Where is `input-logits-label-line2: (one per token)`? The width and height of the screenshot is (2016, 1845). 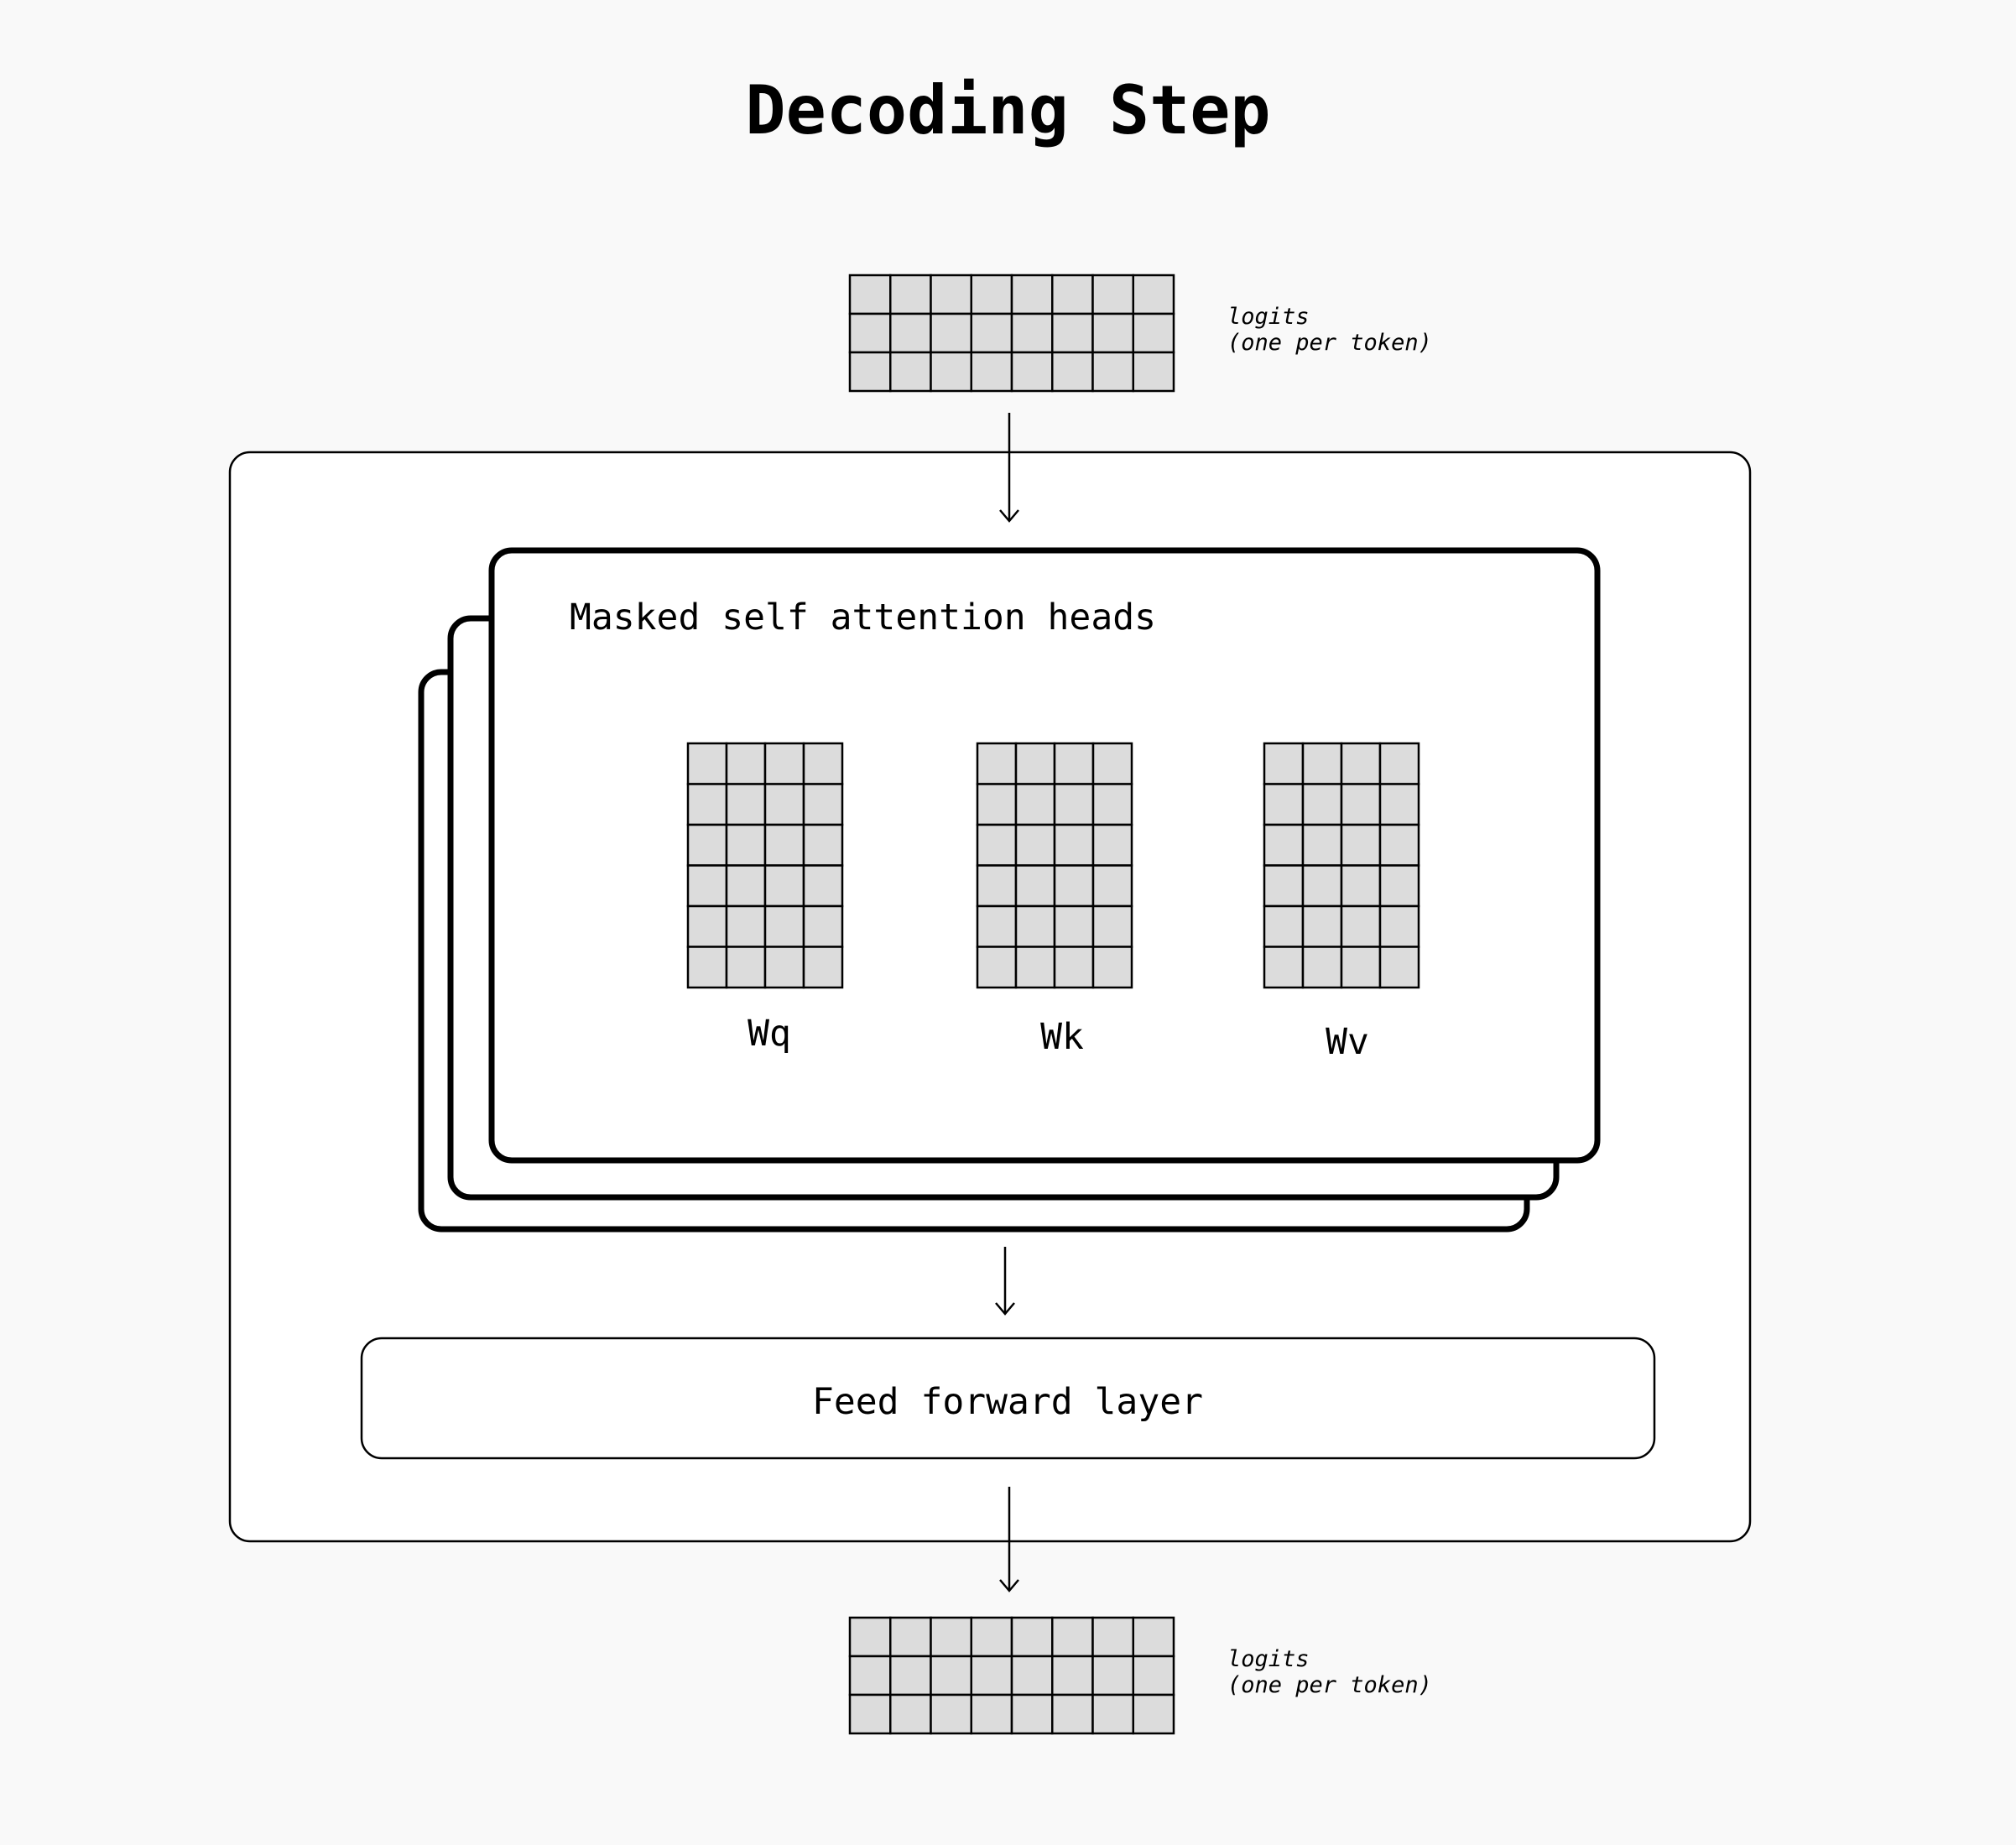 input-logits-label-line2: (one per token) is located at coordinates (1329, 1685).